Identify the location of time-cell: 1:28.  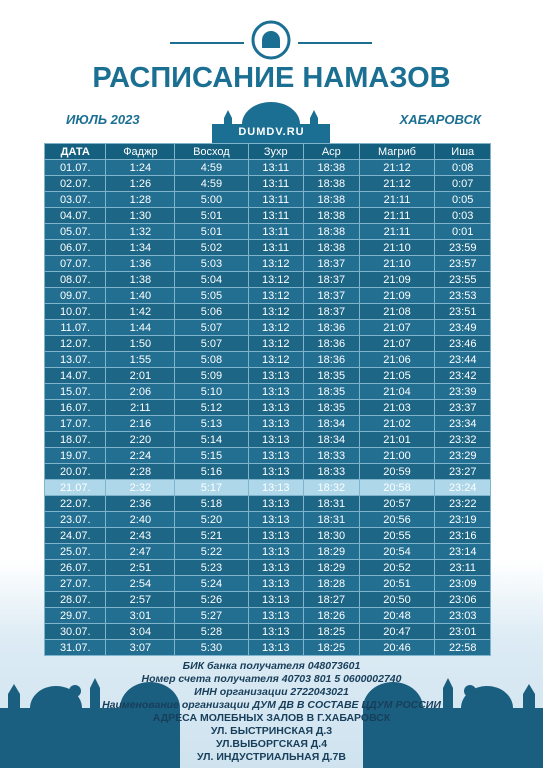
(140, 199).